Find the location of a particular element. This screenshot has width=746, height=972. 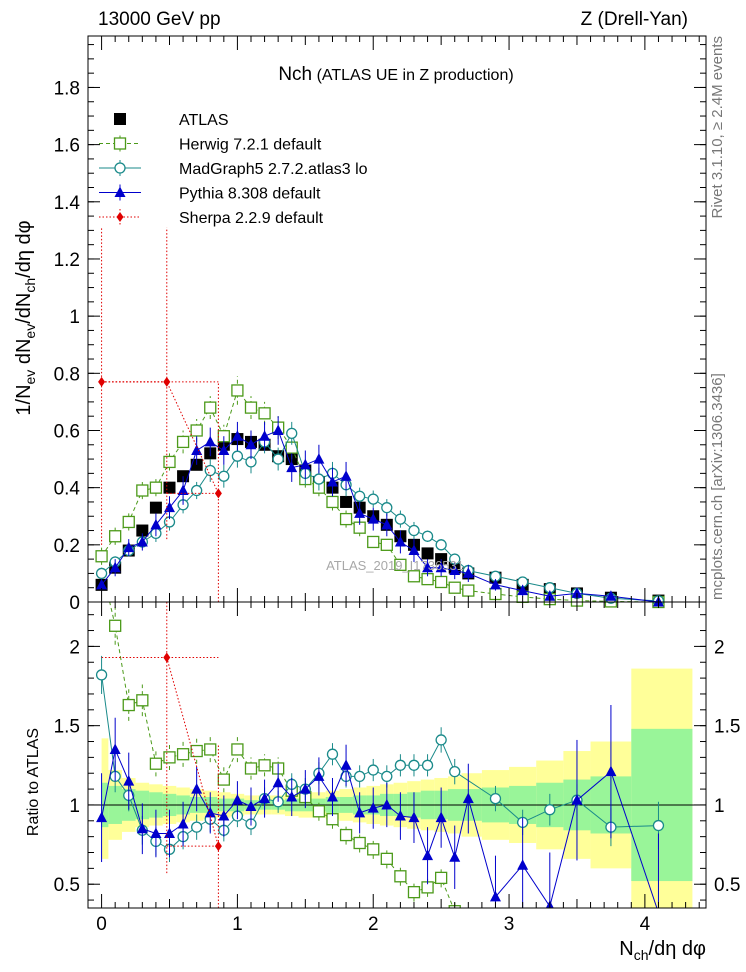

legend-marker is located at coordinates (120, 168).